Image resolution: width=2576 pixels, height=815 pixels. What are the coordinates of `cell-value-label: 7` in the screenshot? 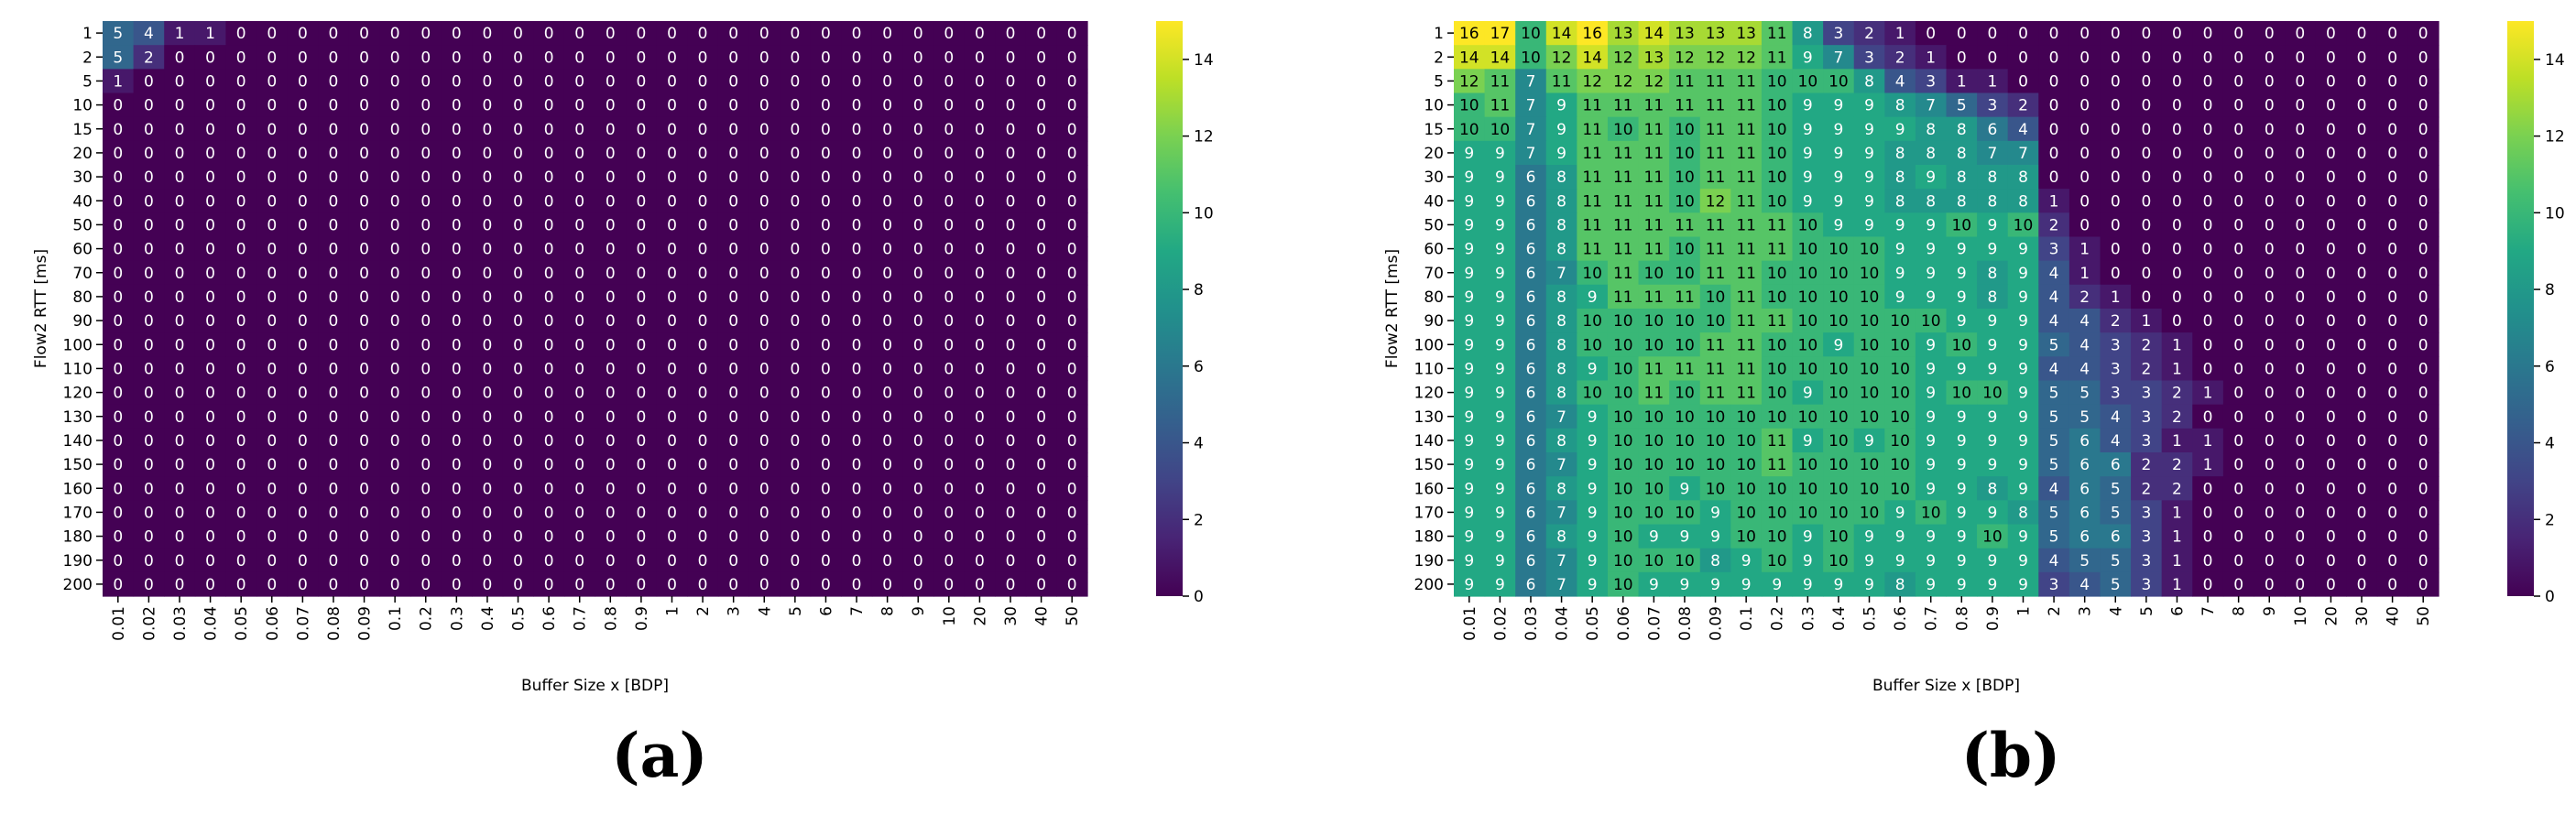 It's located at (1531, 81).